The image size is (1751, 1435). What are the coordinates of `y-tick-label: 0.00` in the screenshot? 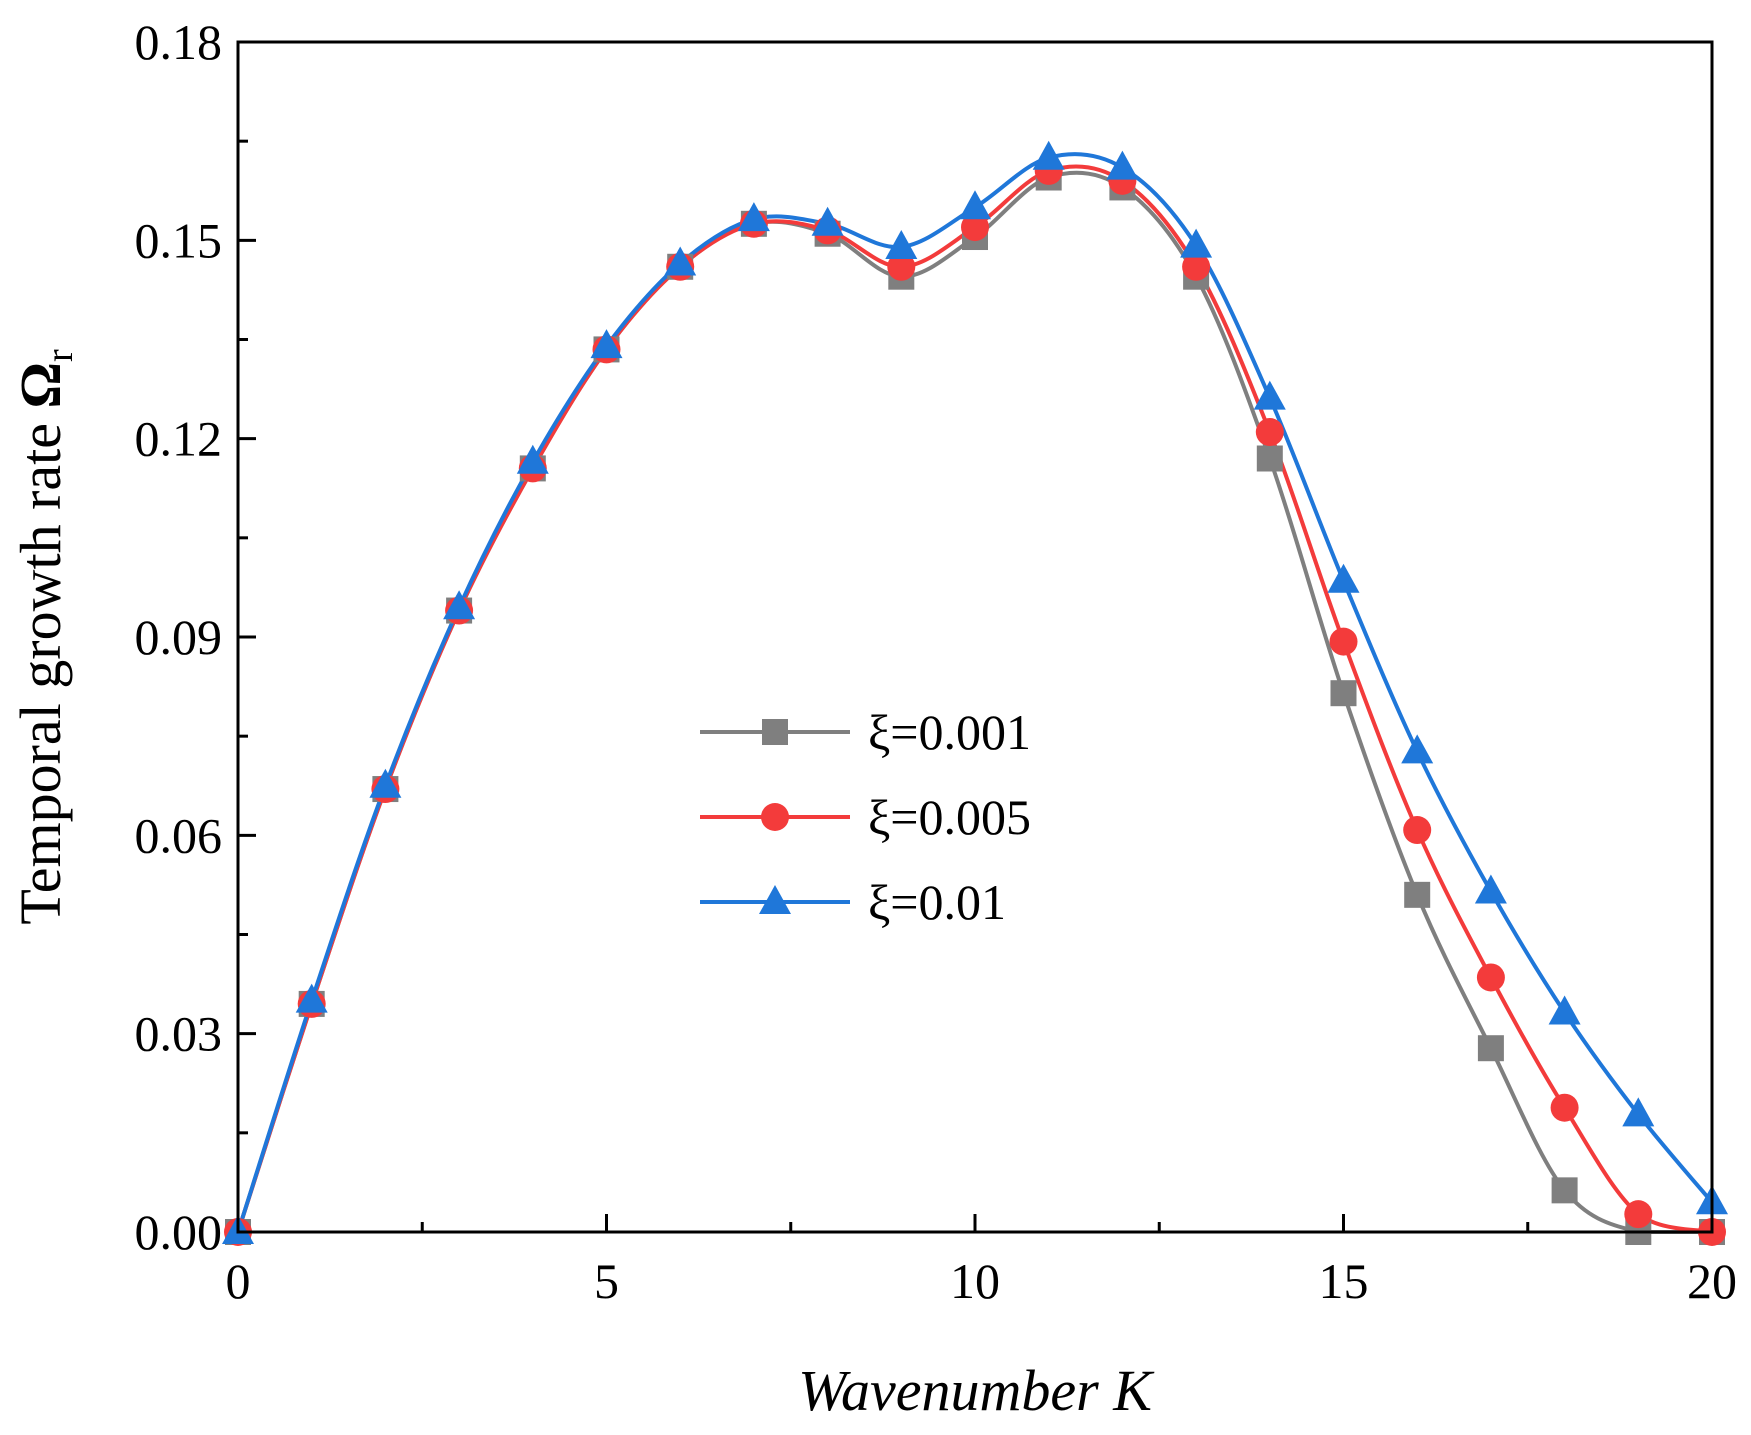 It's located at (179, 1232).